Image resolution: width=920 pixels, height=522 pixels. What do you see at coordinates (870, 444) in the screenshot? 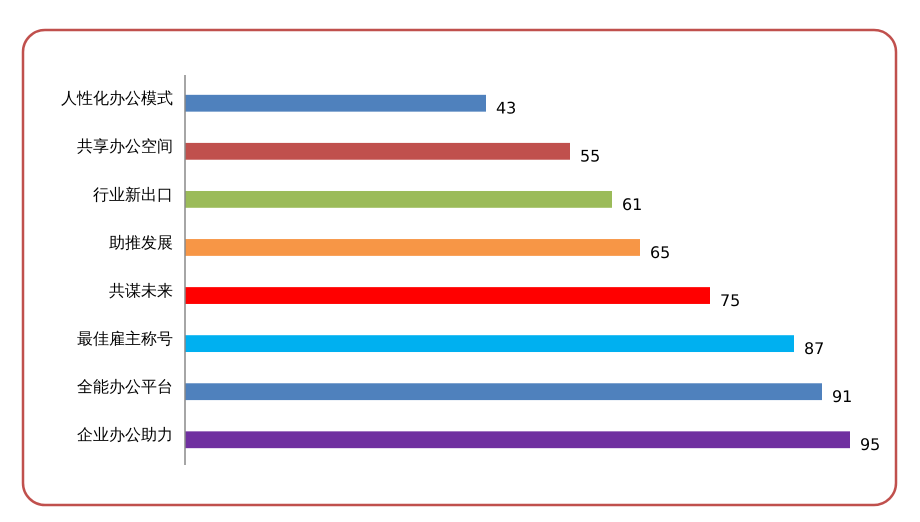
I see `data-label: 95` at bounding box center [870, 444].